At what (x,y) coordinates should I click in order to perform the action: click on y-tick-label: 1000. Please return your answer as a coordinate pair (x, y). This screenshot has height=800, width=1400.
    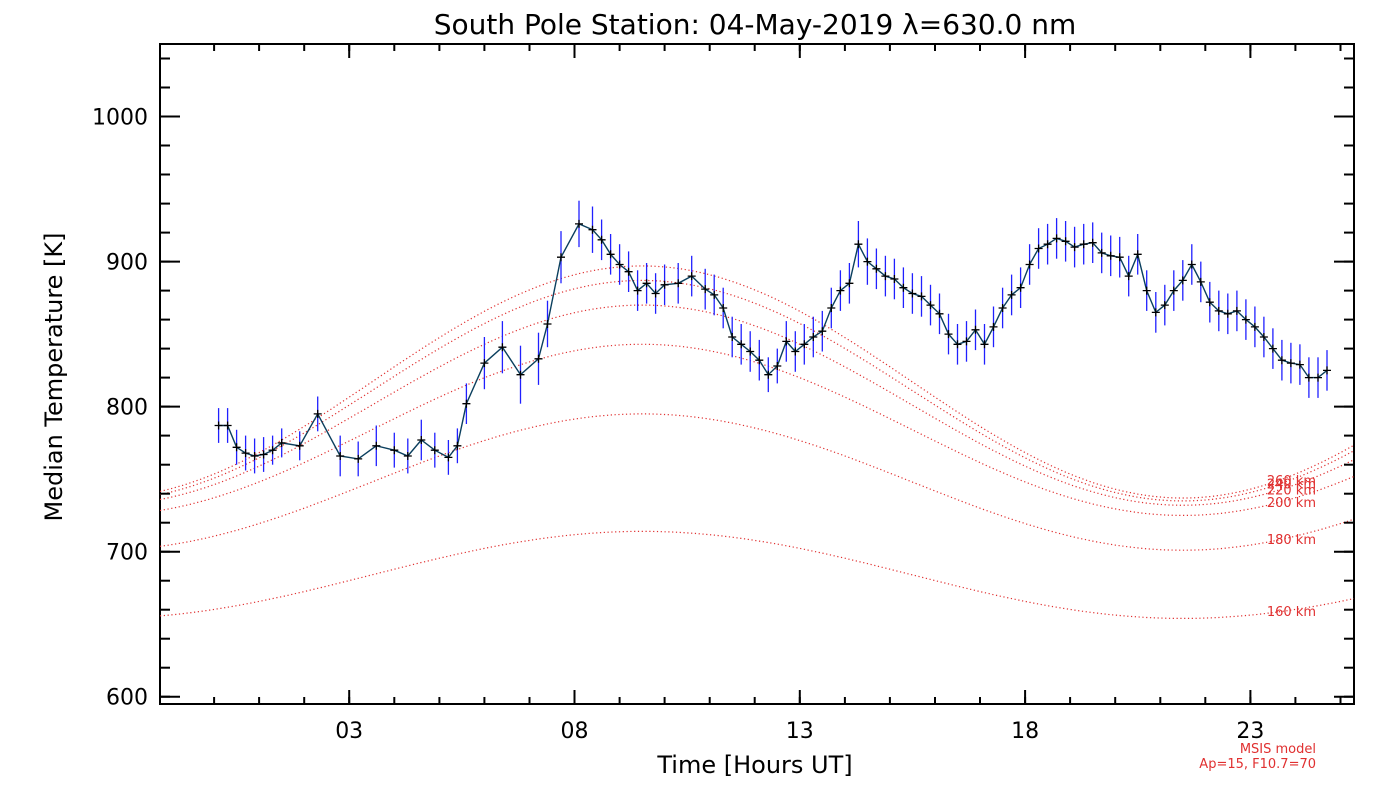
    Looking at the image, I should click on (120, 118).